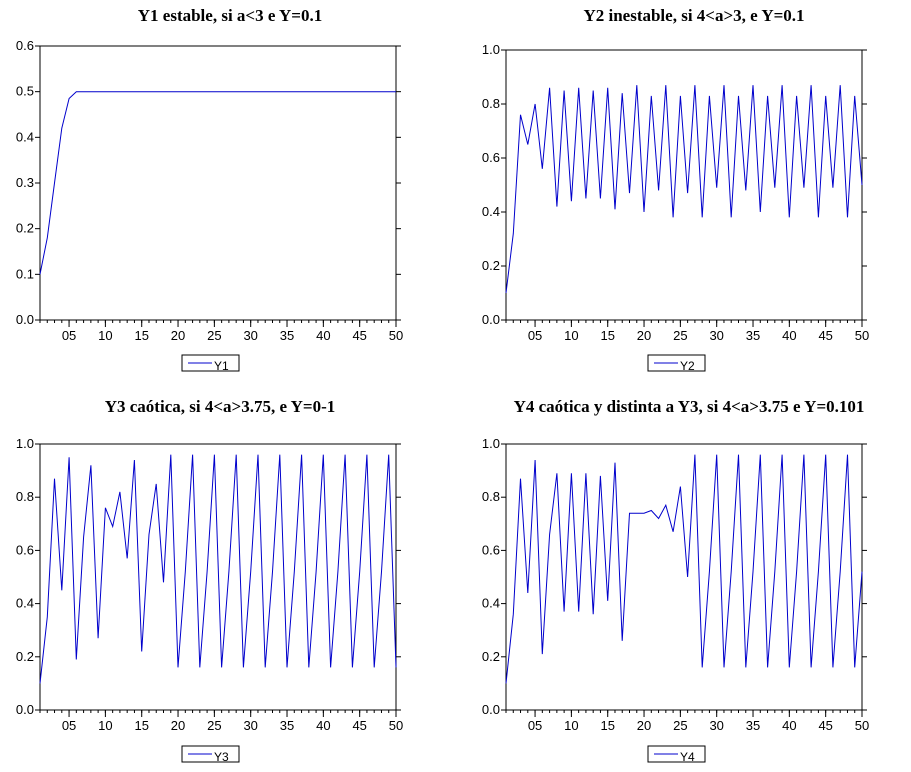 Image resolution: width=911 pixels, height=772 pixels. What do you see at coordinates (687, 757) in the screenshot?
I see `legend-label: Y4` at bounding box center [687, 757].